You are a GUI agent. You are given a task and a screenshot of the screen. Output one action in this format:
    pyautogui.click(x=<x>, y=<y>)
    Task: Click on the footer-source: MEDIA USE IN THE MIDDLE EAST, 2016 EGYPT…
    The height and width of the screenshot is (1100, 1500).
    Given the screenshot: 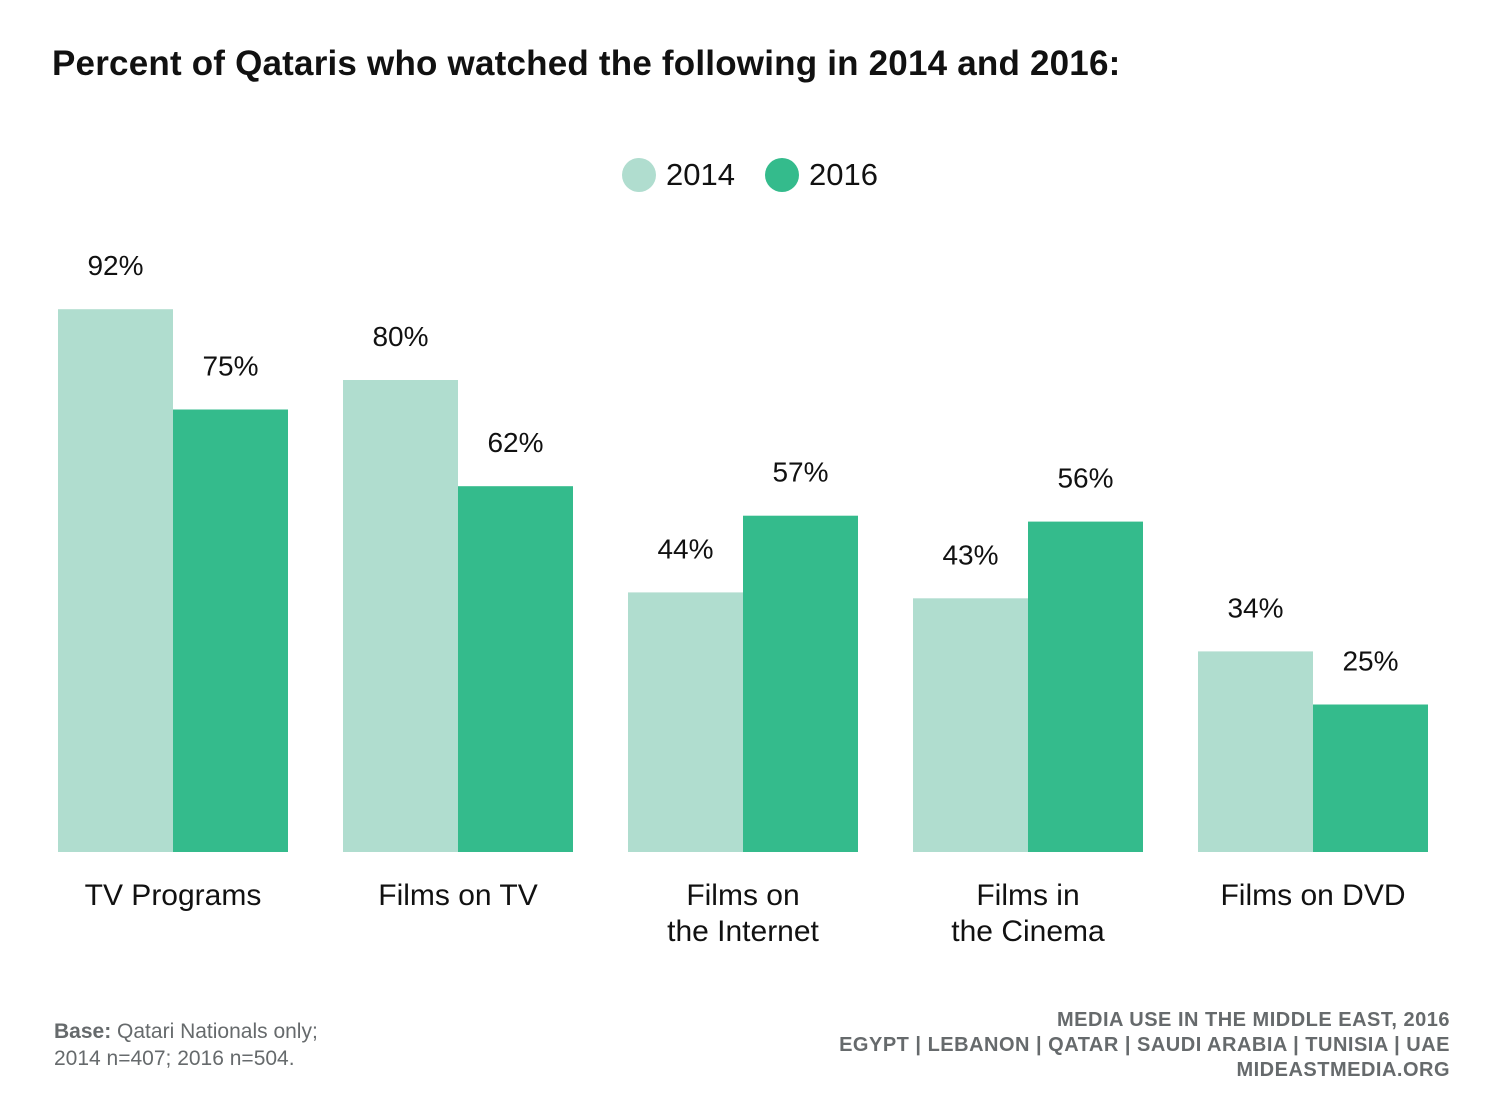 What is the action you would take?
    pyautogui.click(x=1144, y=1045)
    